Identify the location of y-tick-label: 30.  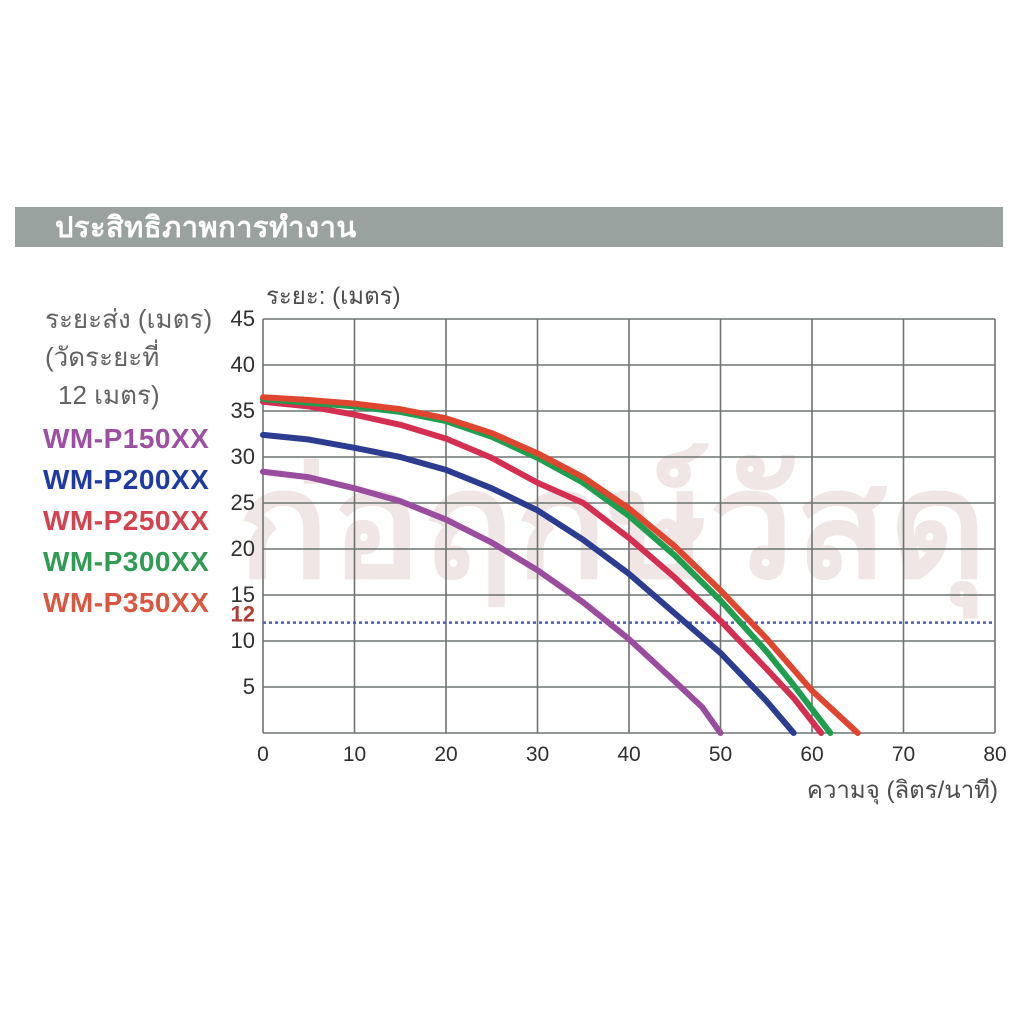
(243, 456).